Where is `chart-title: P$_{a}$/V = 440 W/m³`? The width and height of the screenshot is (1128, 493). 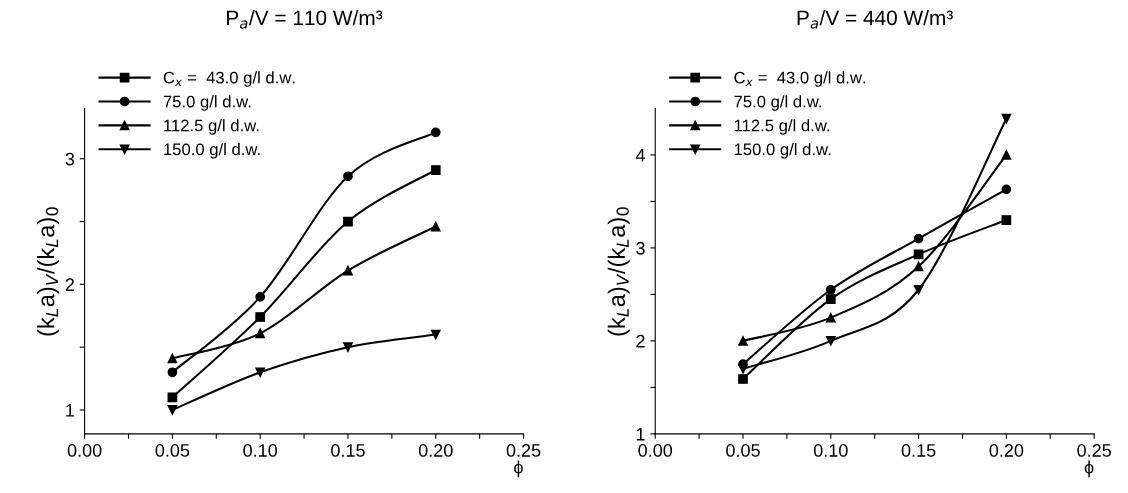 chart-title: P$_{a}$/V = 440 W/m³ is located at coordinates (875, 19).